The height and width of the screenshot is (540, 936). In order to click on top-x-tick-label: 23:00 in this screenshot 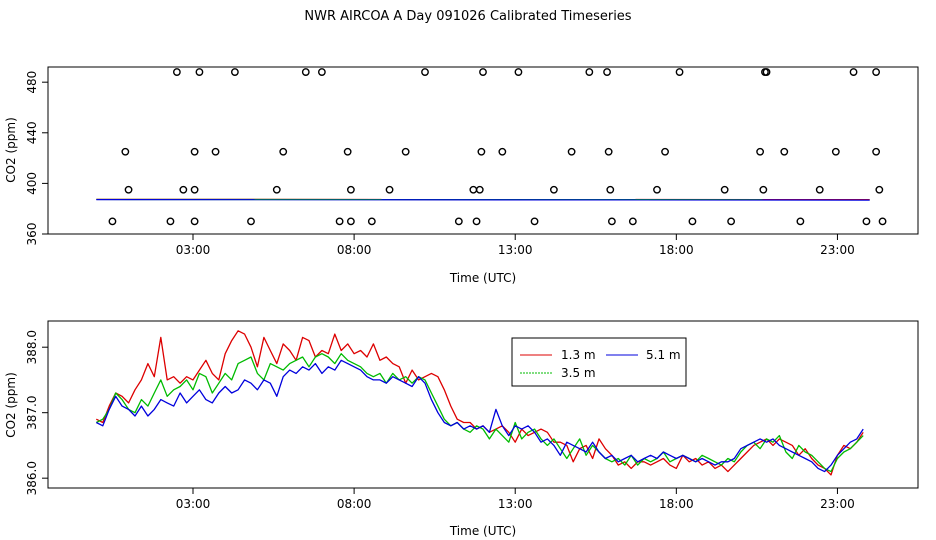, I will do `click(837, 250)`.